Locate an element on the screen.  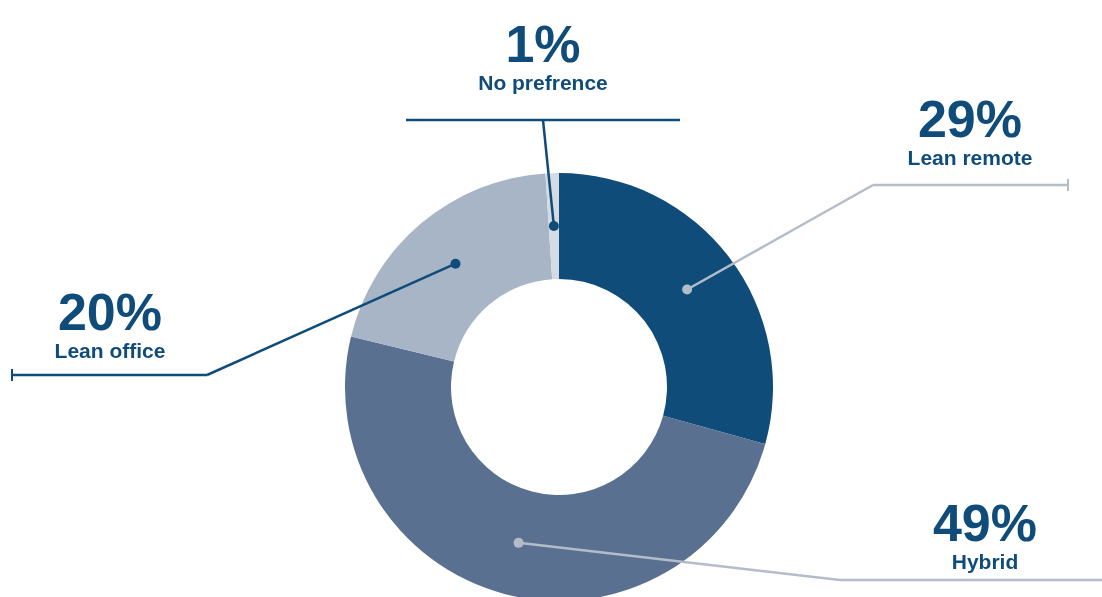
slice-label: No prefrence is located at coordinates (543, 82).